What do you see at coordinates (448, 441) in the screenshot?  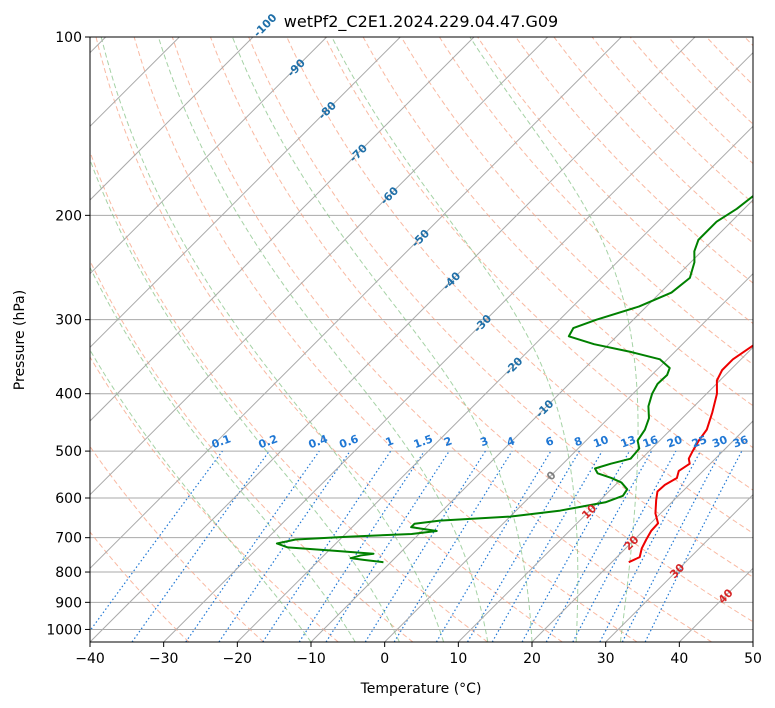 I see `mixing-ratio-label: 2` at bounding box center [448, 441].